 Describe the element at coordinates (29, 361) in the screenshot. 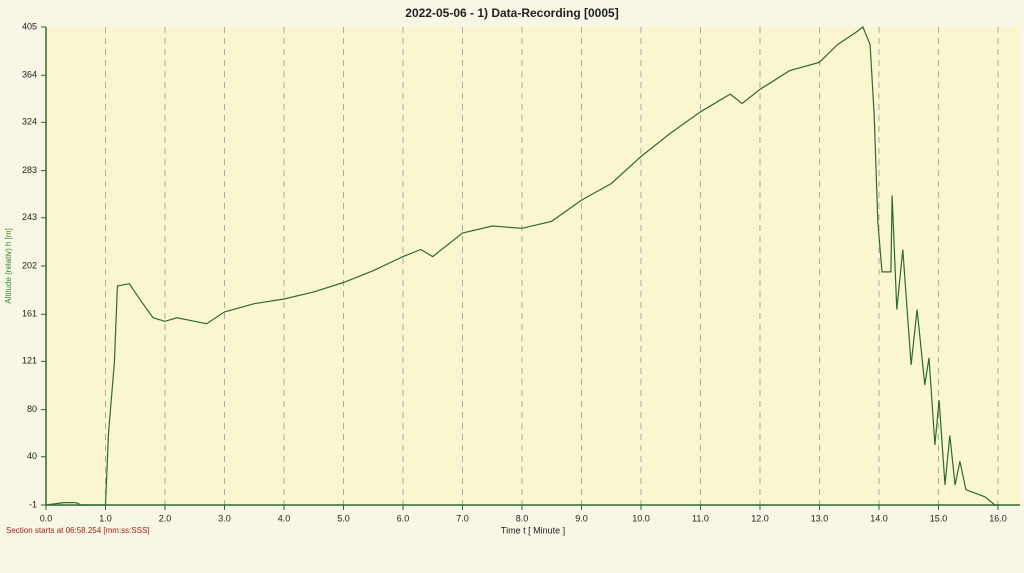

I see `y-tick-label: 121` at that location.